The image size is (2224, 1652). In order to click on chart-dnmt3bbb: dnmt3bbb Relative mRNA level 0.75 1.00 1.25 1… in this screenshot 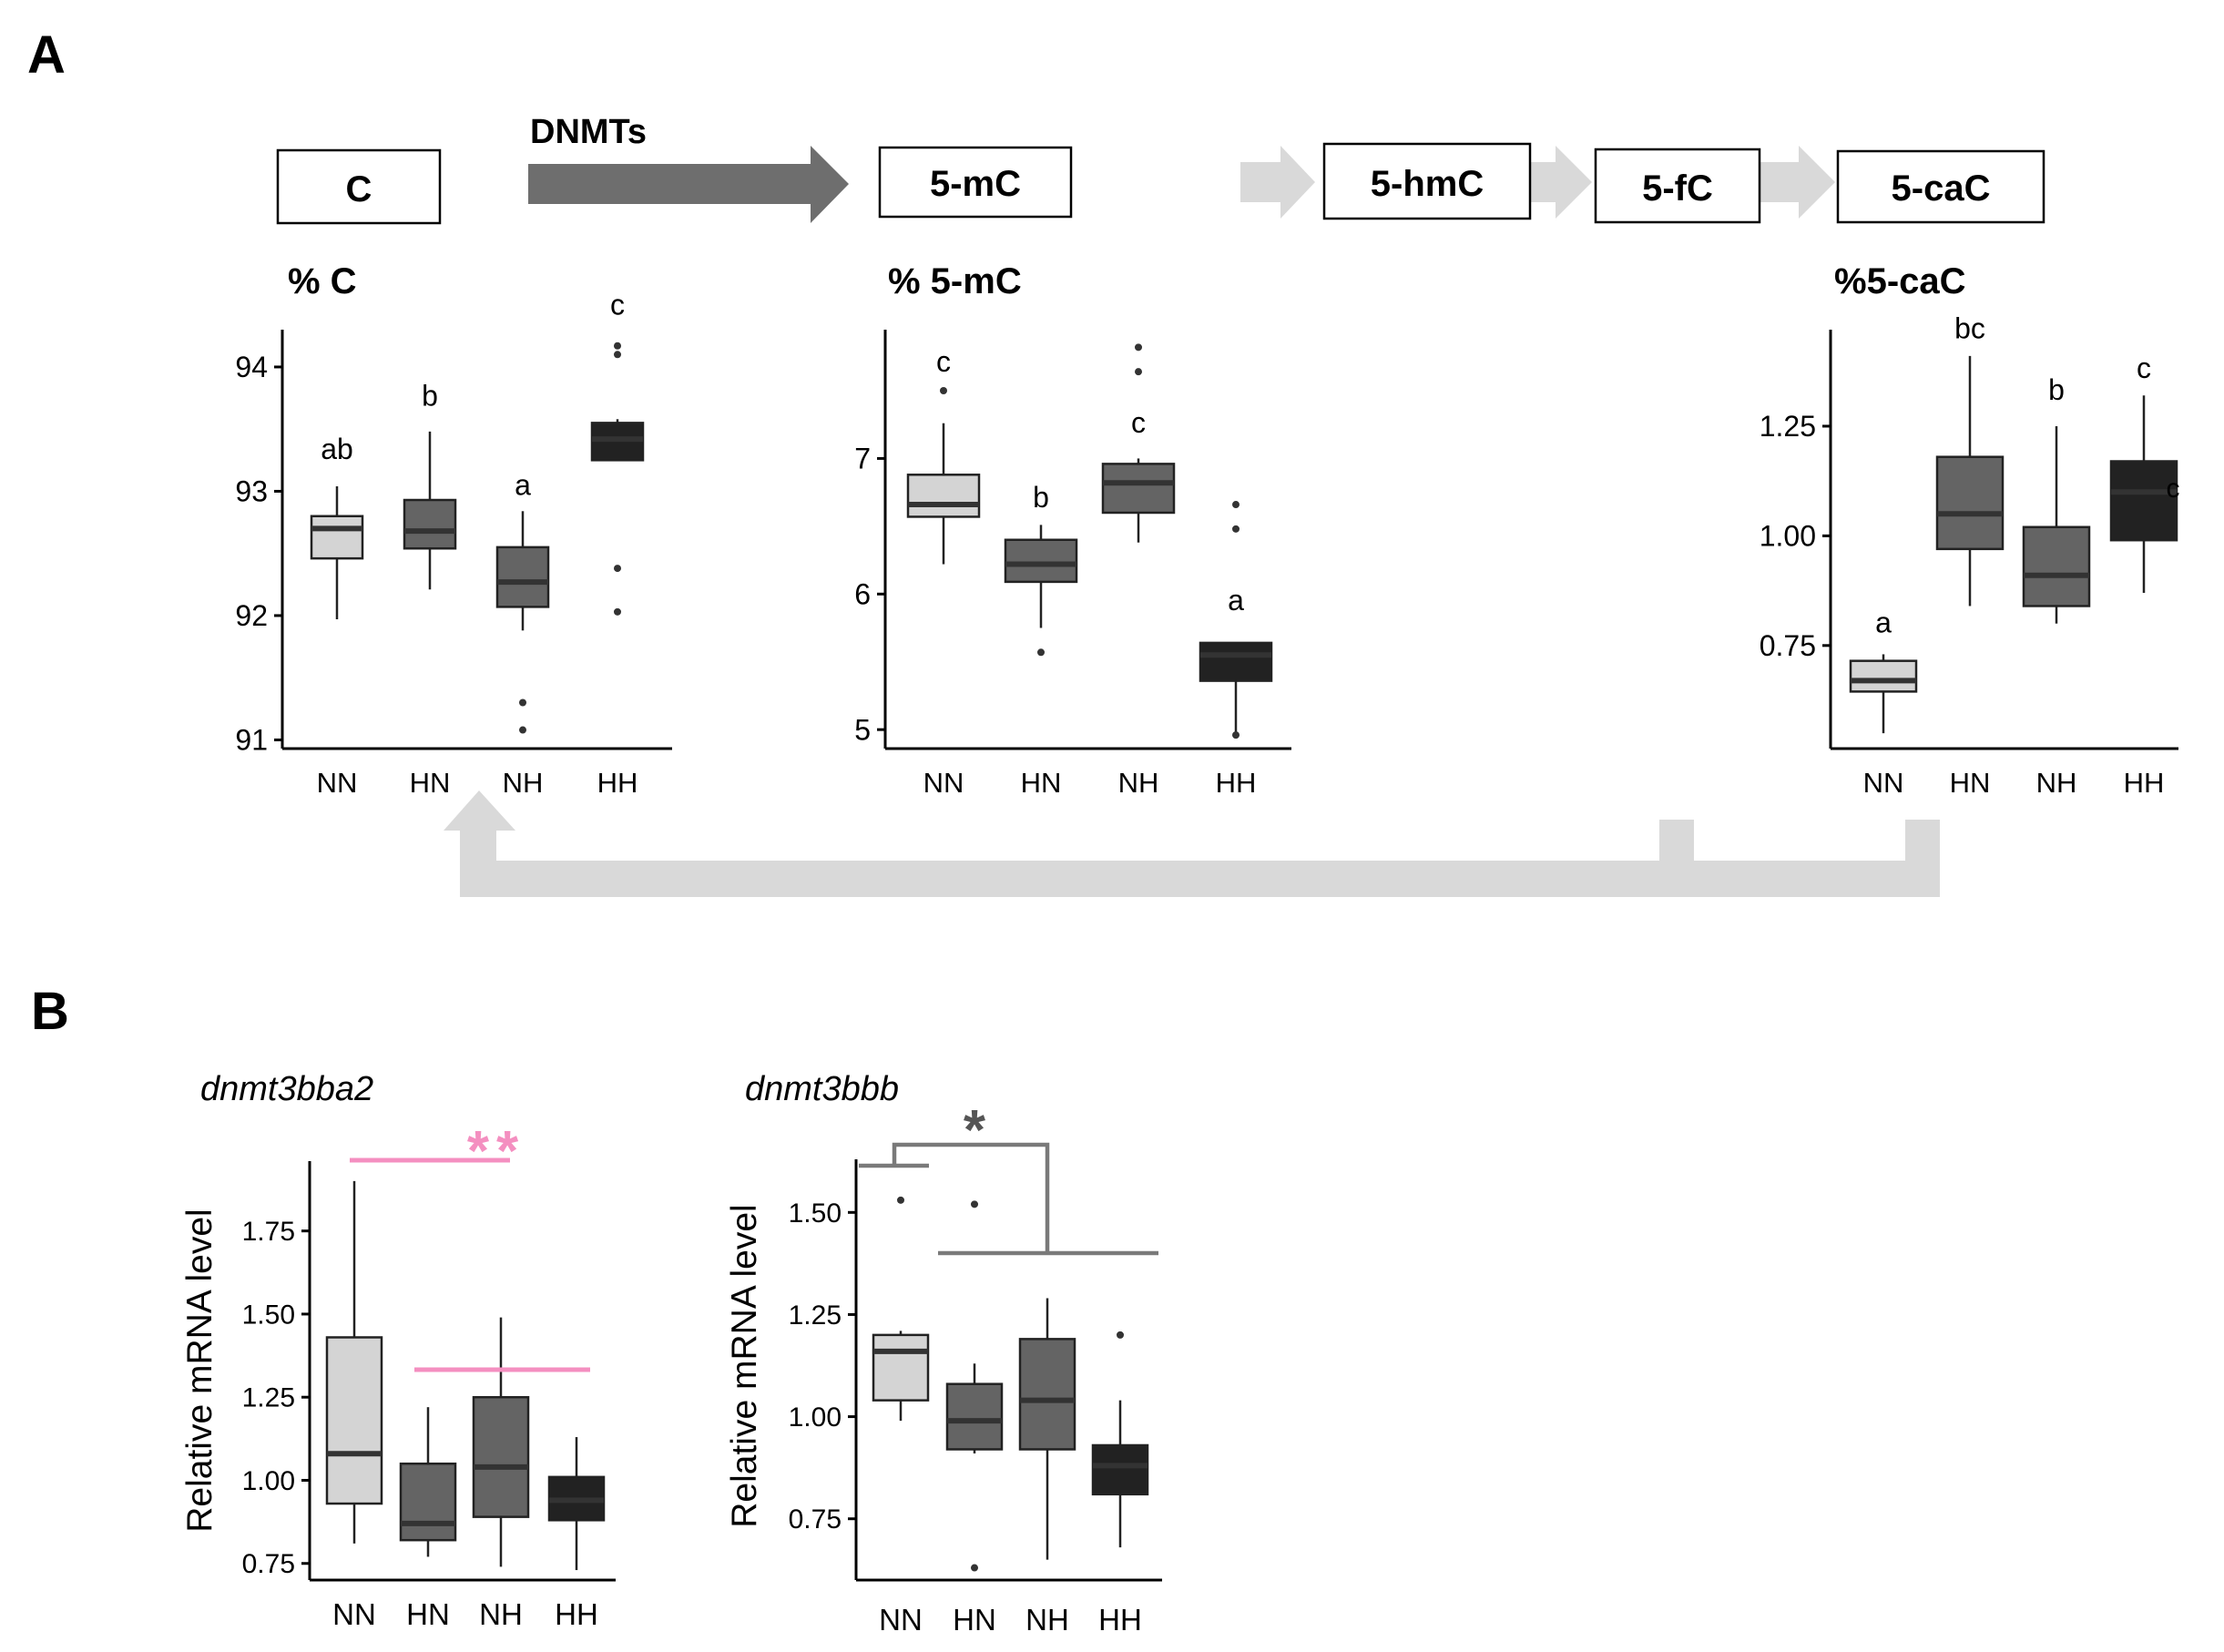, I will do `click(943, 1353)`.